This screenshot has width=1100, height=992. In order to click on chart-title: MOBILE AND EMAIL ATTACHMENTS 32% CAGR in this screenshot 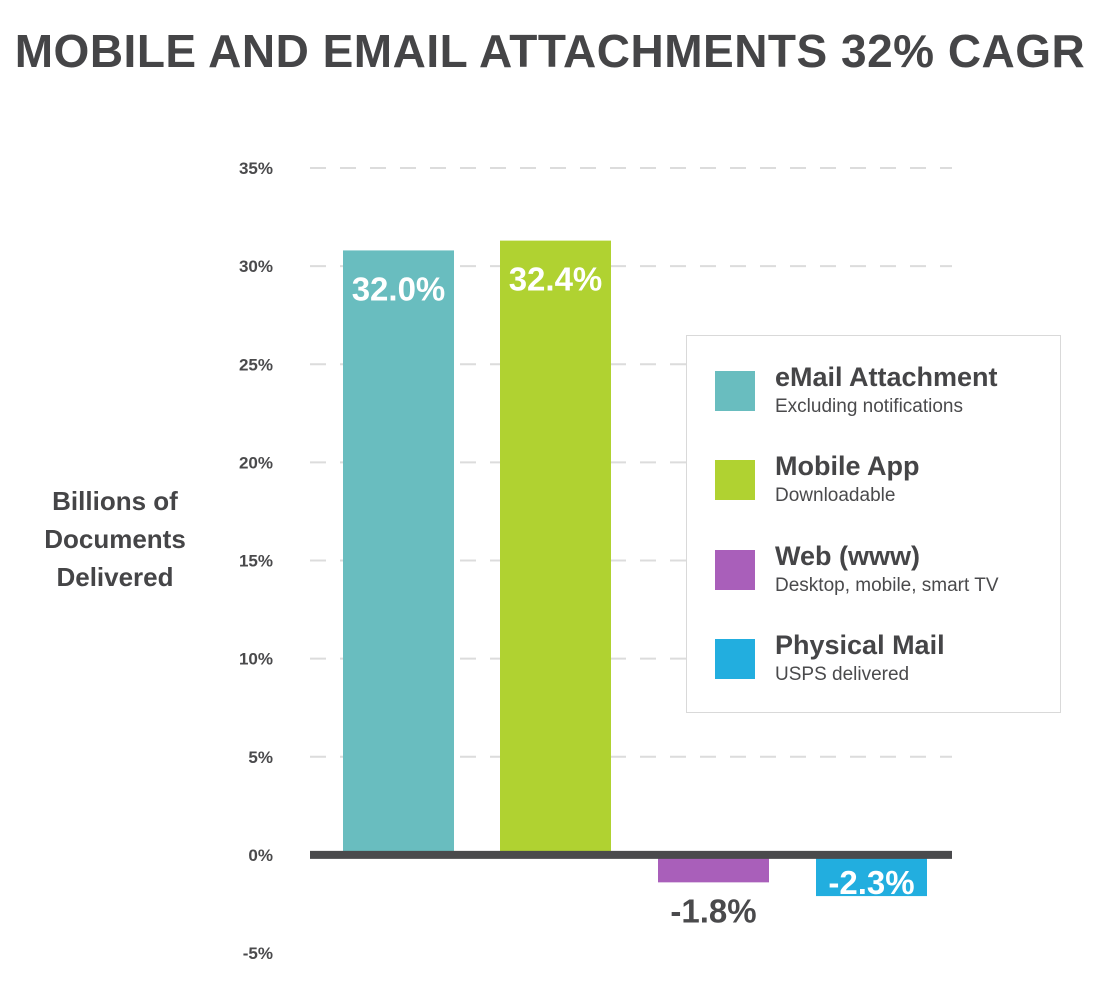, I will do `click(550, 51)`.